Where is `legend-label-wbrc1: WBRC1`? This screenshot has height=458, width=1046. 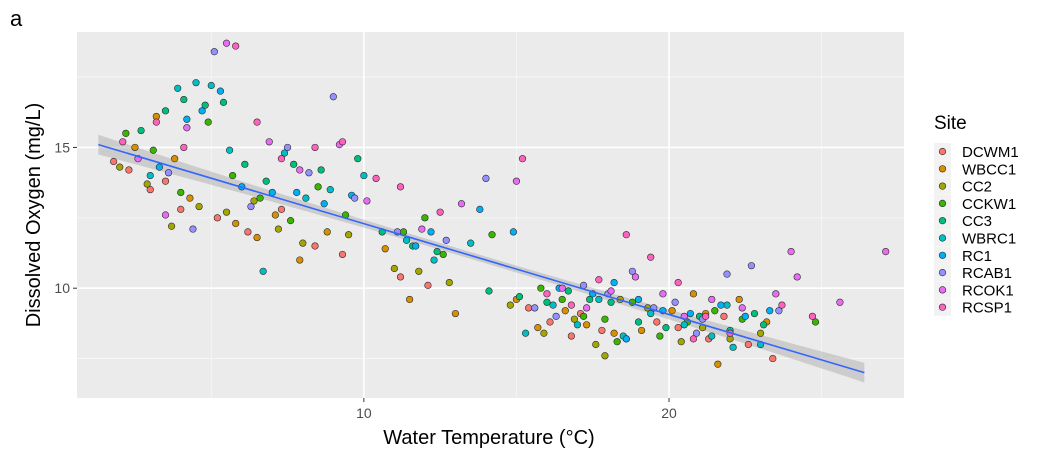
legend-label-wbrc1: WBRC1 is located at coordinates (989, 239).